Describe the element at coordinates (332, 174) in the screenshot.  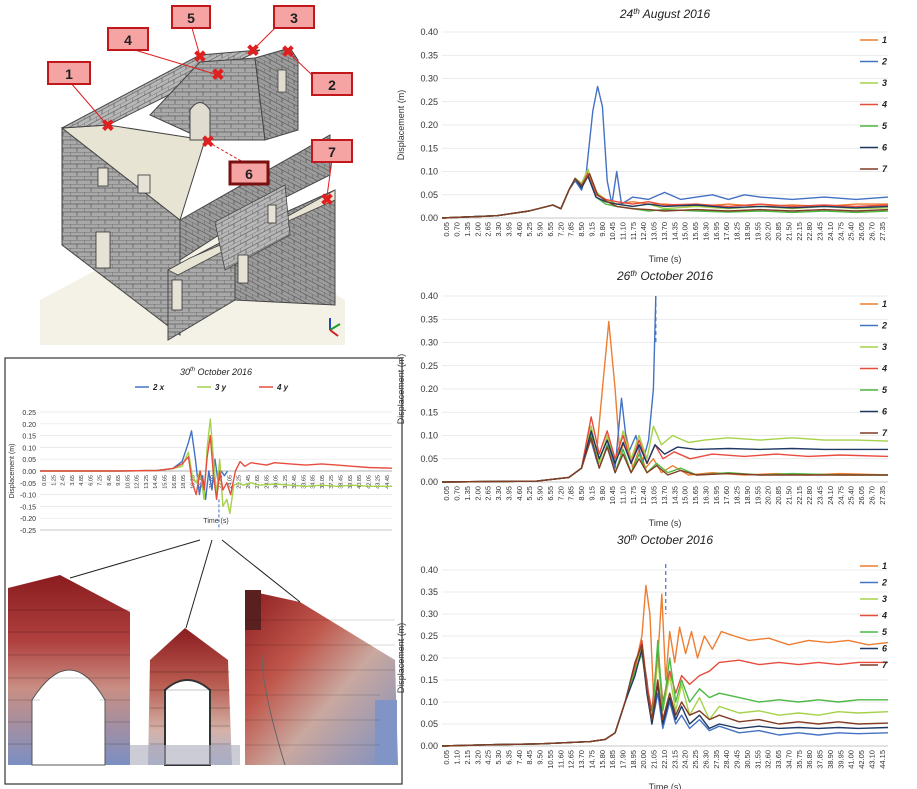
I see `monitor-point-7: 7 ✖` at that location.